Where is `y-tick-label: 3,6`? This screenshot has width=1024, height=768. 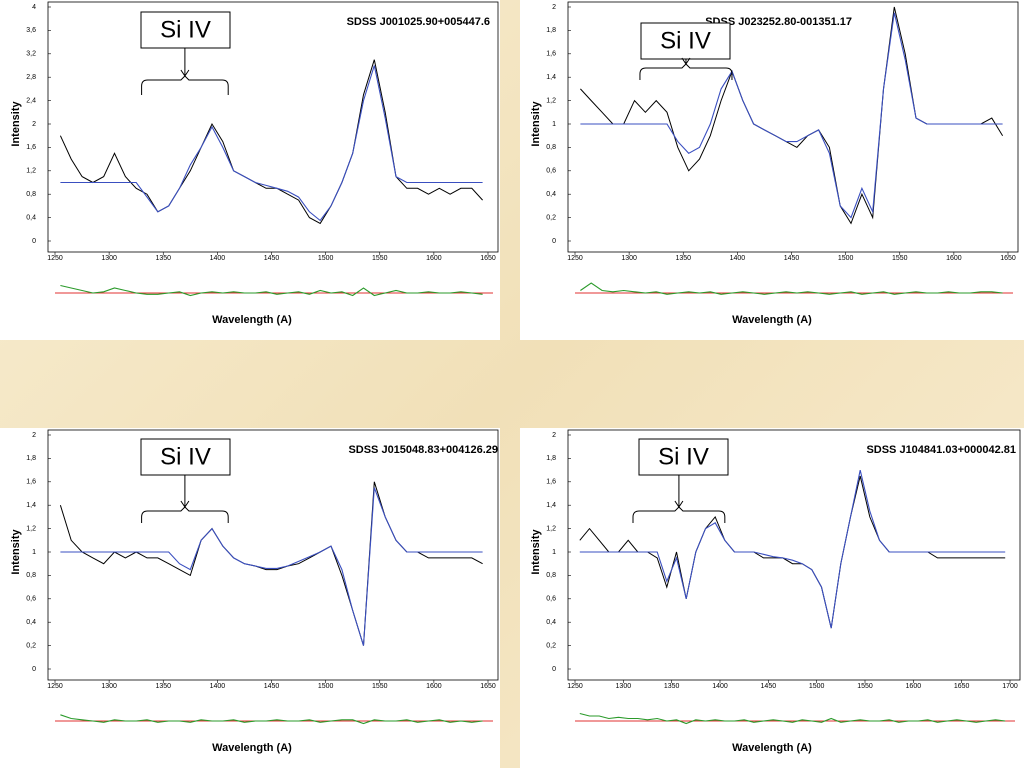 y-tick-label: 3,6 is located at coordinates (31, 30).